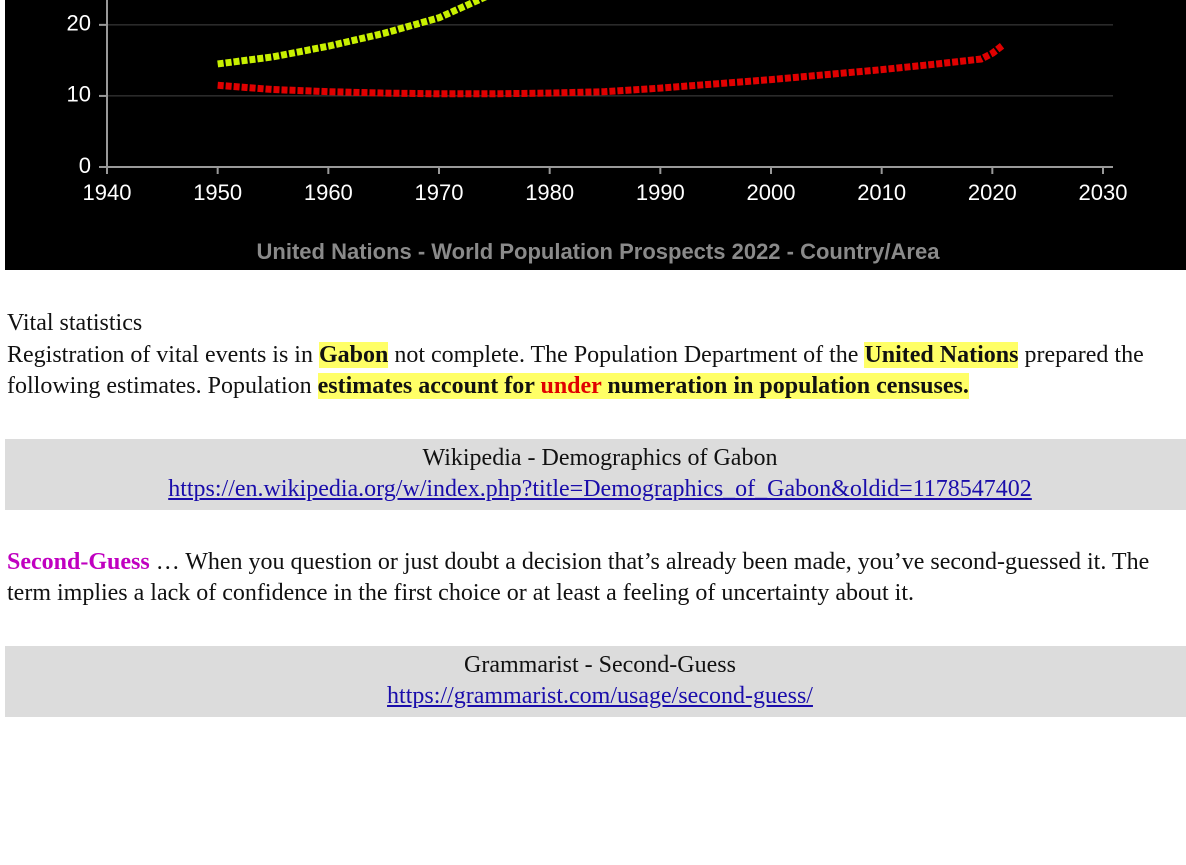 The image size is (1186, 865). What do you see at coordinates (549, 192) in the screenshot?
I see `x-tick-label: 1980` at bounding box center [549, 192].